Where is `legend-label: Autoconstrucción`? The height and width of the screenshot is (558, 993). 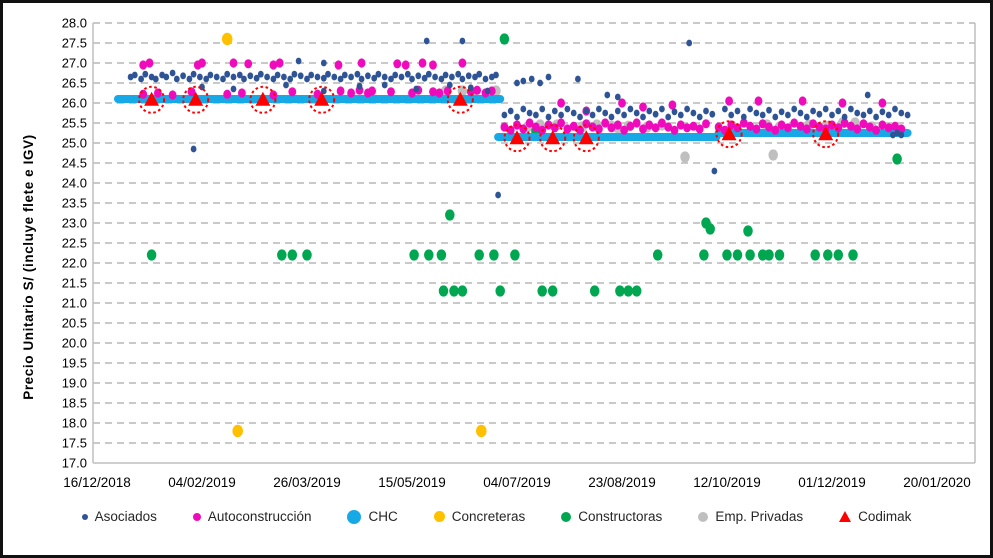 legend-label: Autoconstrucción is located at coordinates (259, 516).